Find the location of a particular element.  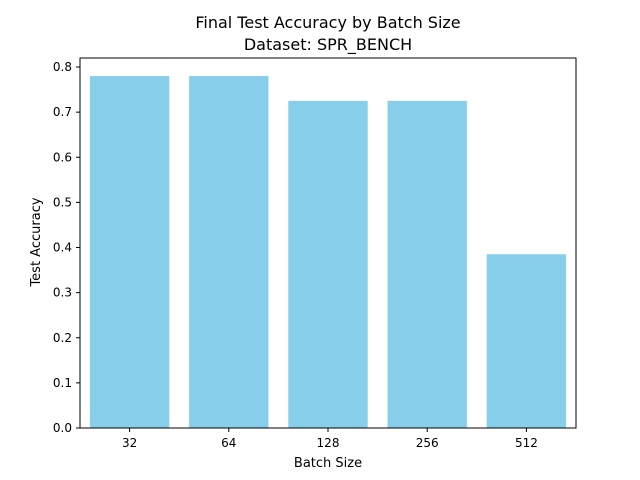

y-tick-label: 0.4 is located at coordinates (62, 248).